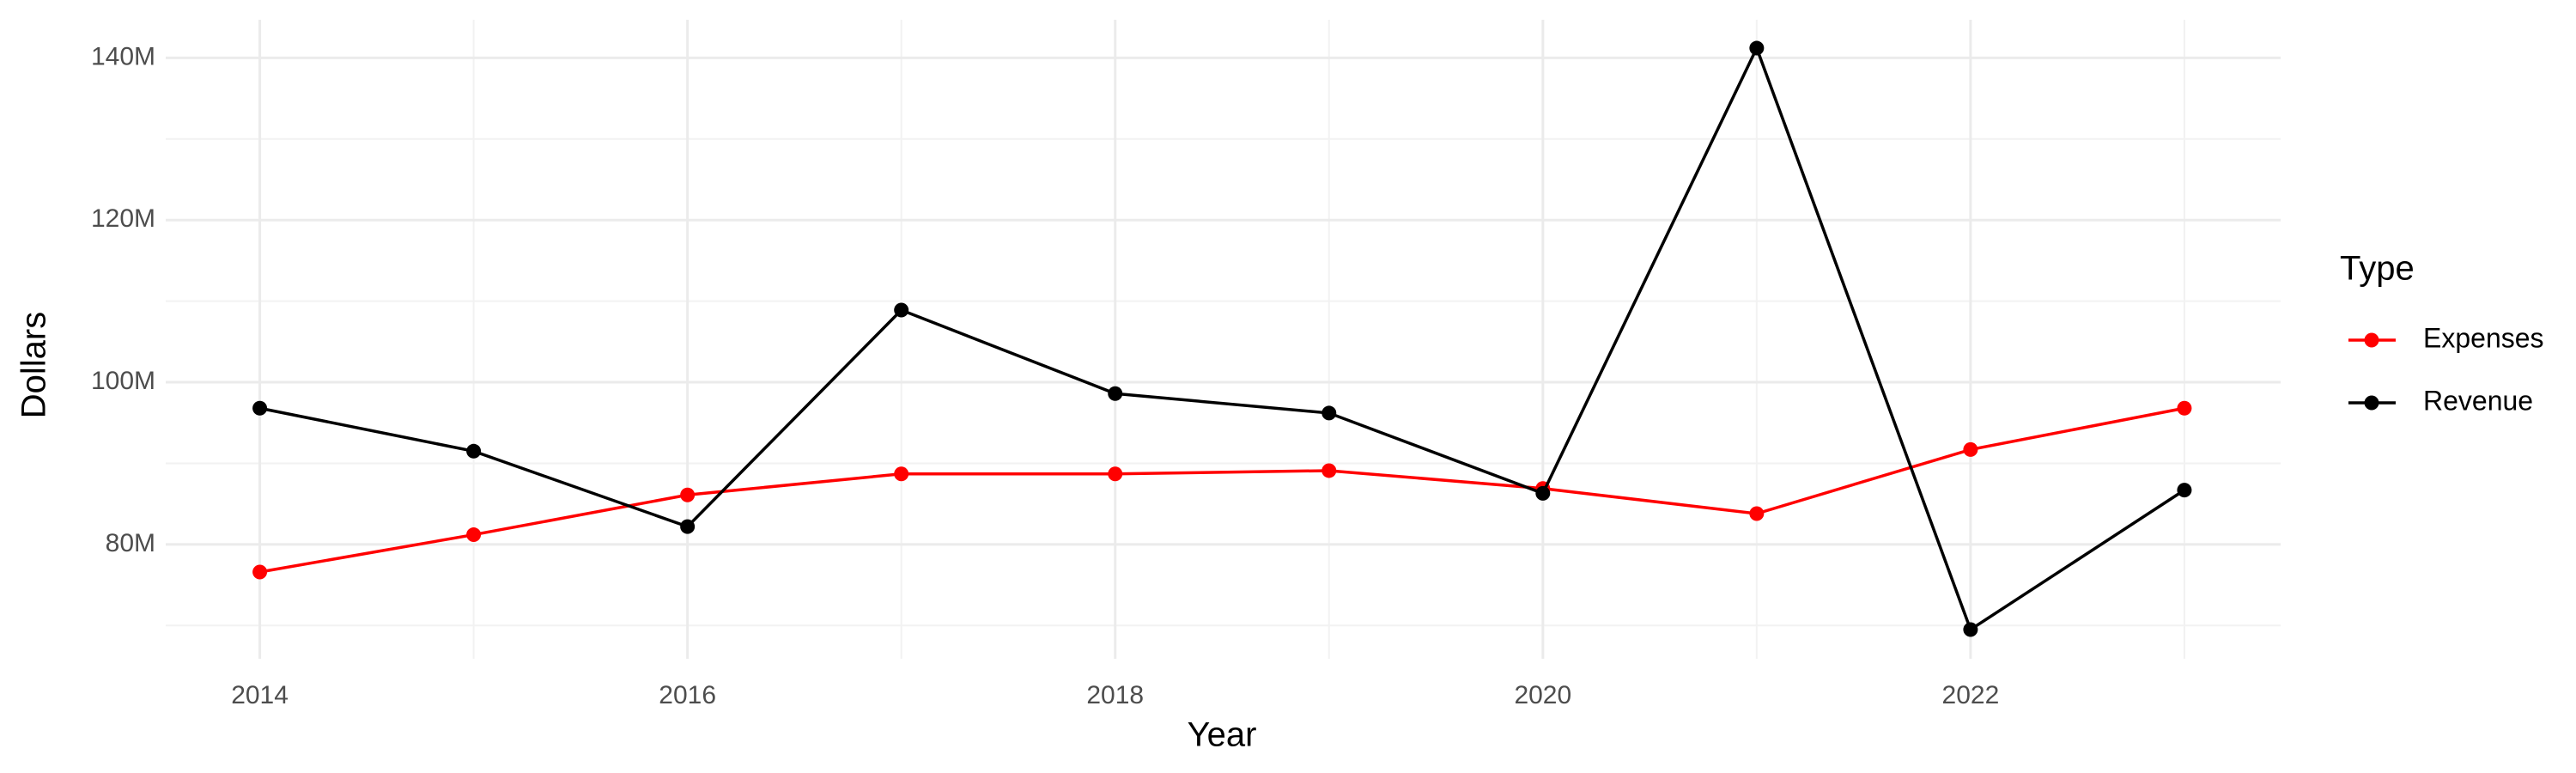  Describe the element at coordinates (123, 381) in the screenshot. I see `y-tick-label: 100M` at that location.